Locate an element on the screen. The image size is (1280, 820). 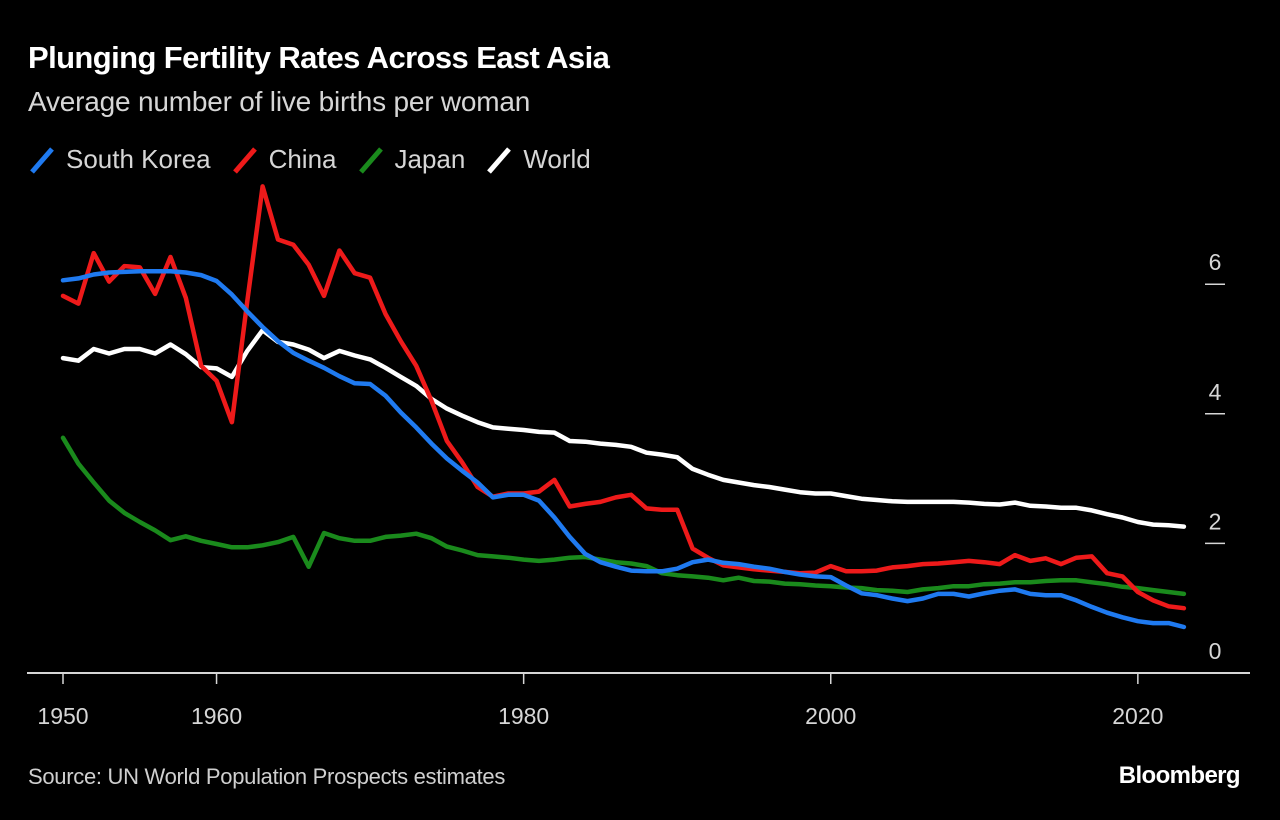
legend-item-world: World is located at coordinates (538, 159).